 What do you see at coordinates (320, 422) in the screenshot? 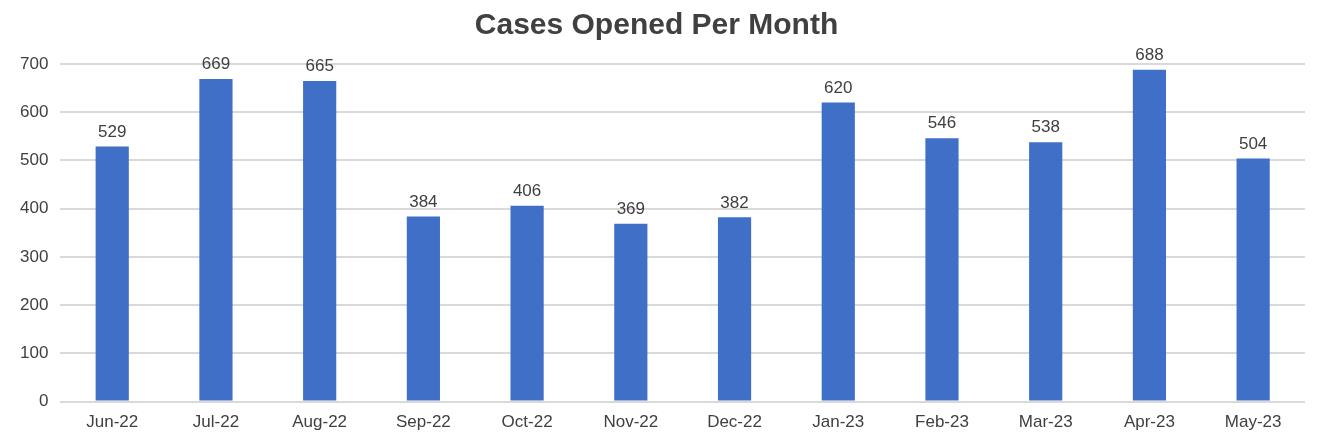
I see `x-tick-label: Aug-22` at bounding box center [320, 422].